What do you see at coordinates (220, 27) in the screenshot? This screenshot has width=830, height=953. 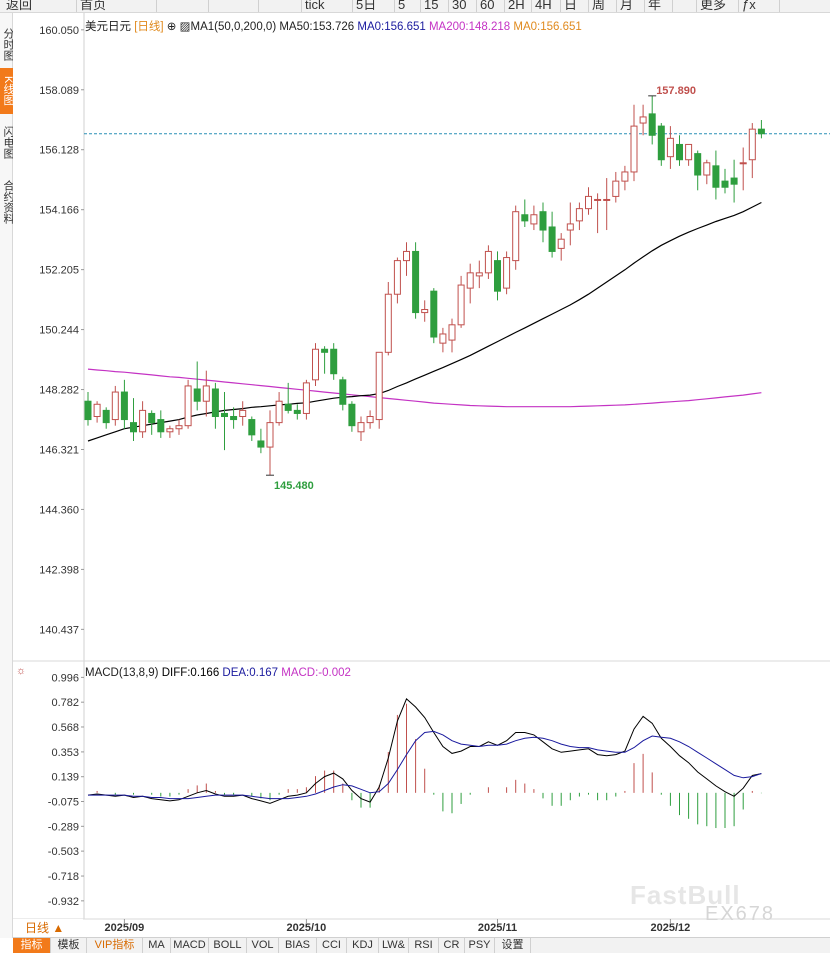 I see `legend-item: ⊕ ▨MA1(50,0,200,0)` at bounding box center [220, 27].